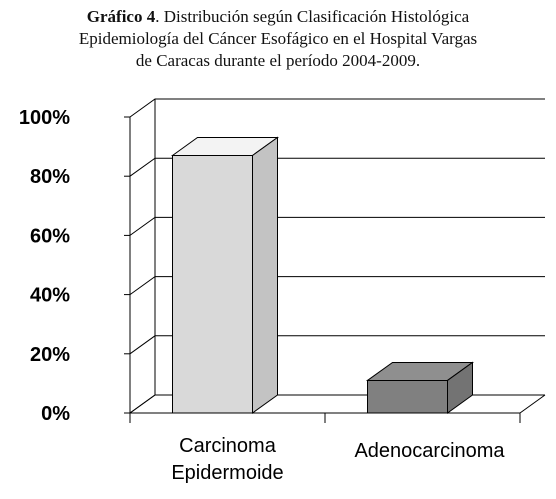  What do you see at coordinates (532, 404) in the screenshot?
I see `floor-right` at bounding box center [532, 404].